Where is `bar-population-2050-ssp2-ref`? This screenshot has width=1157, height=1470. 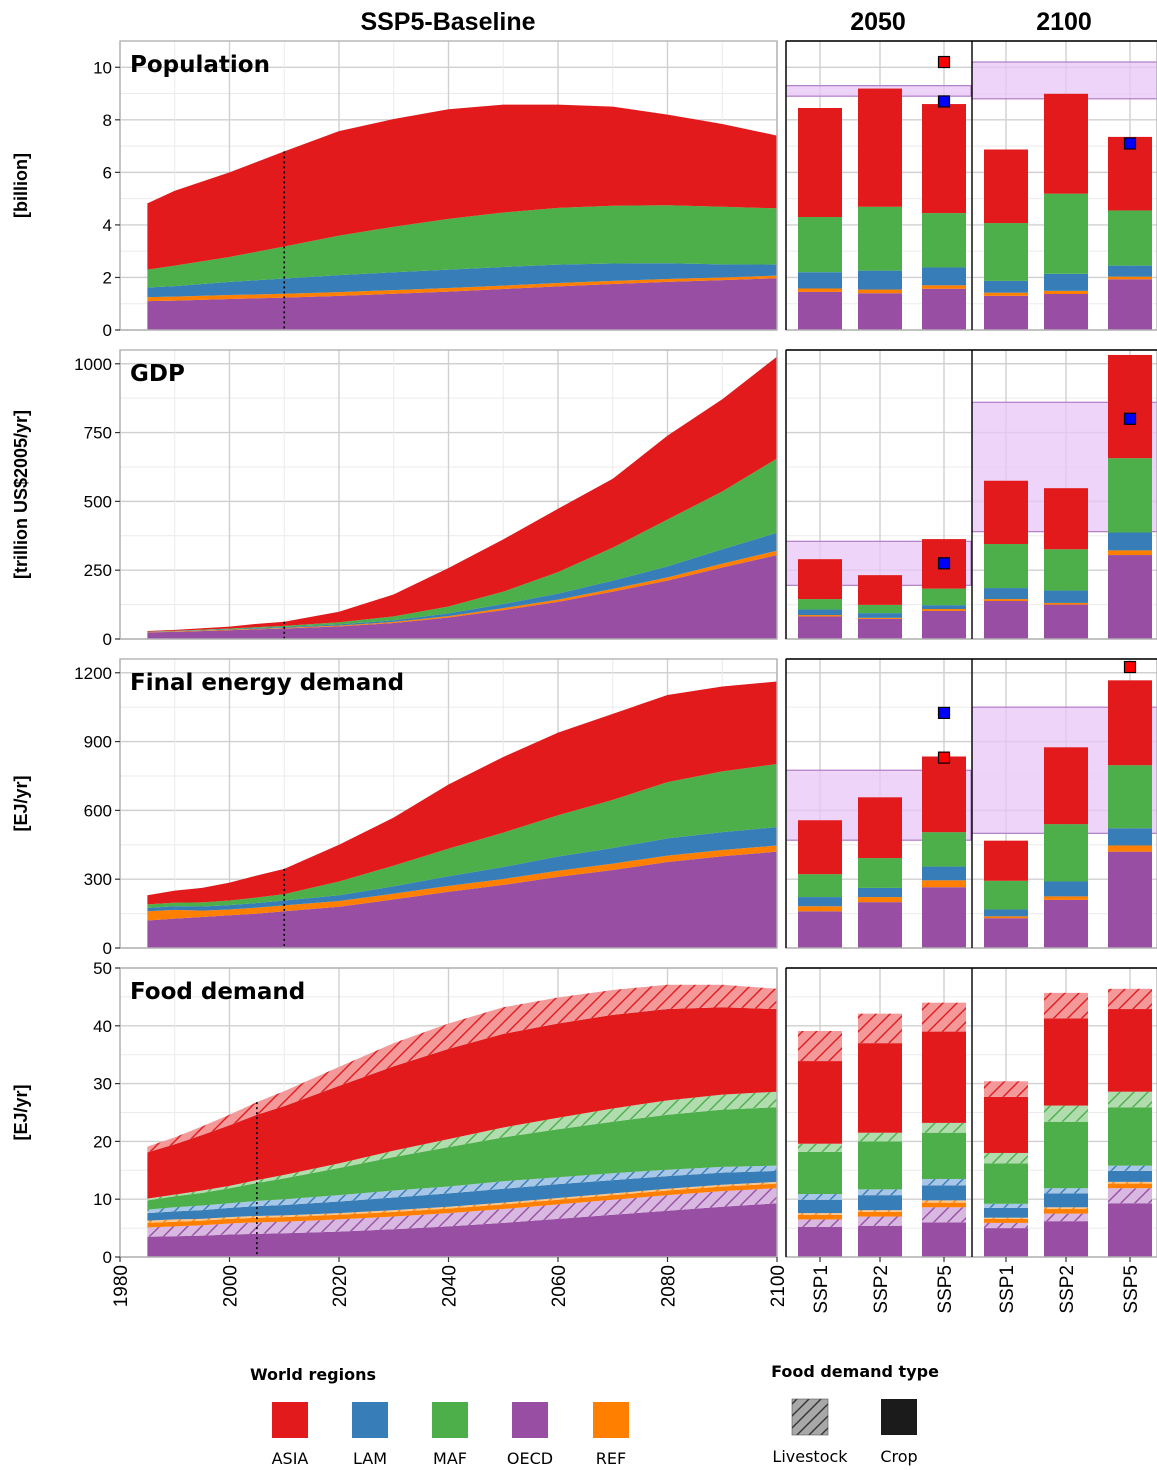 bar-population-2050-ssp2-ref is located at coordinates (880, 291).